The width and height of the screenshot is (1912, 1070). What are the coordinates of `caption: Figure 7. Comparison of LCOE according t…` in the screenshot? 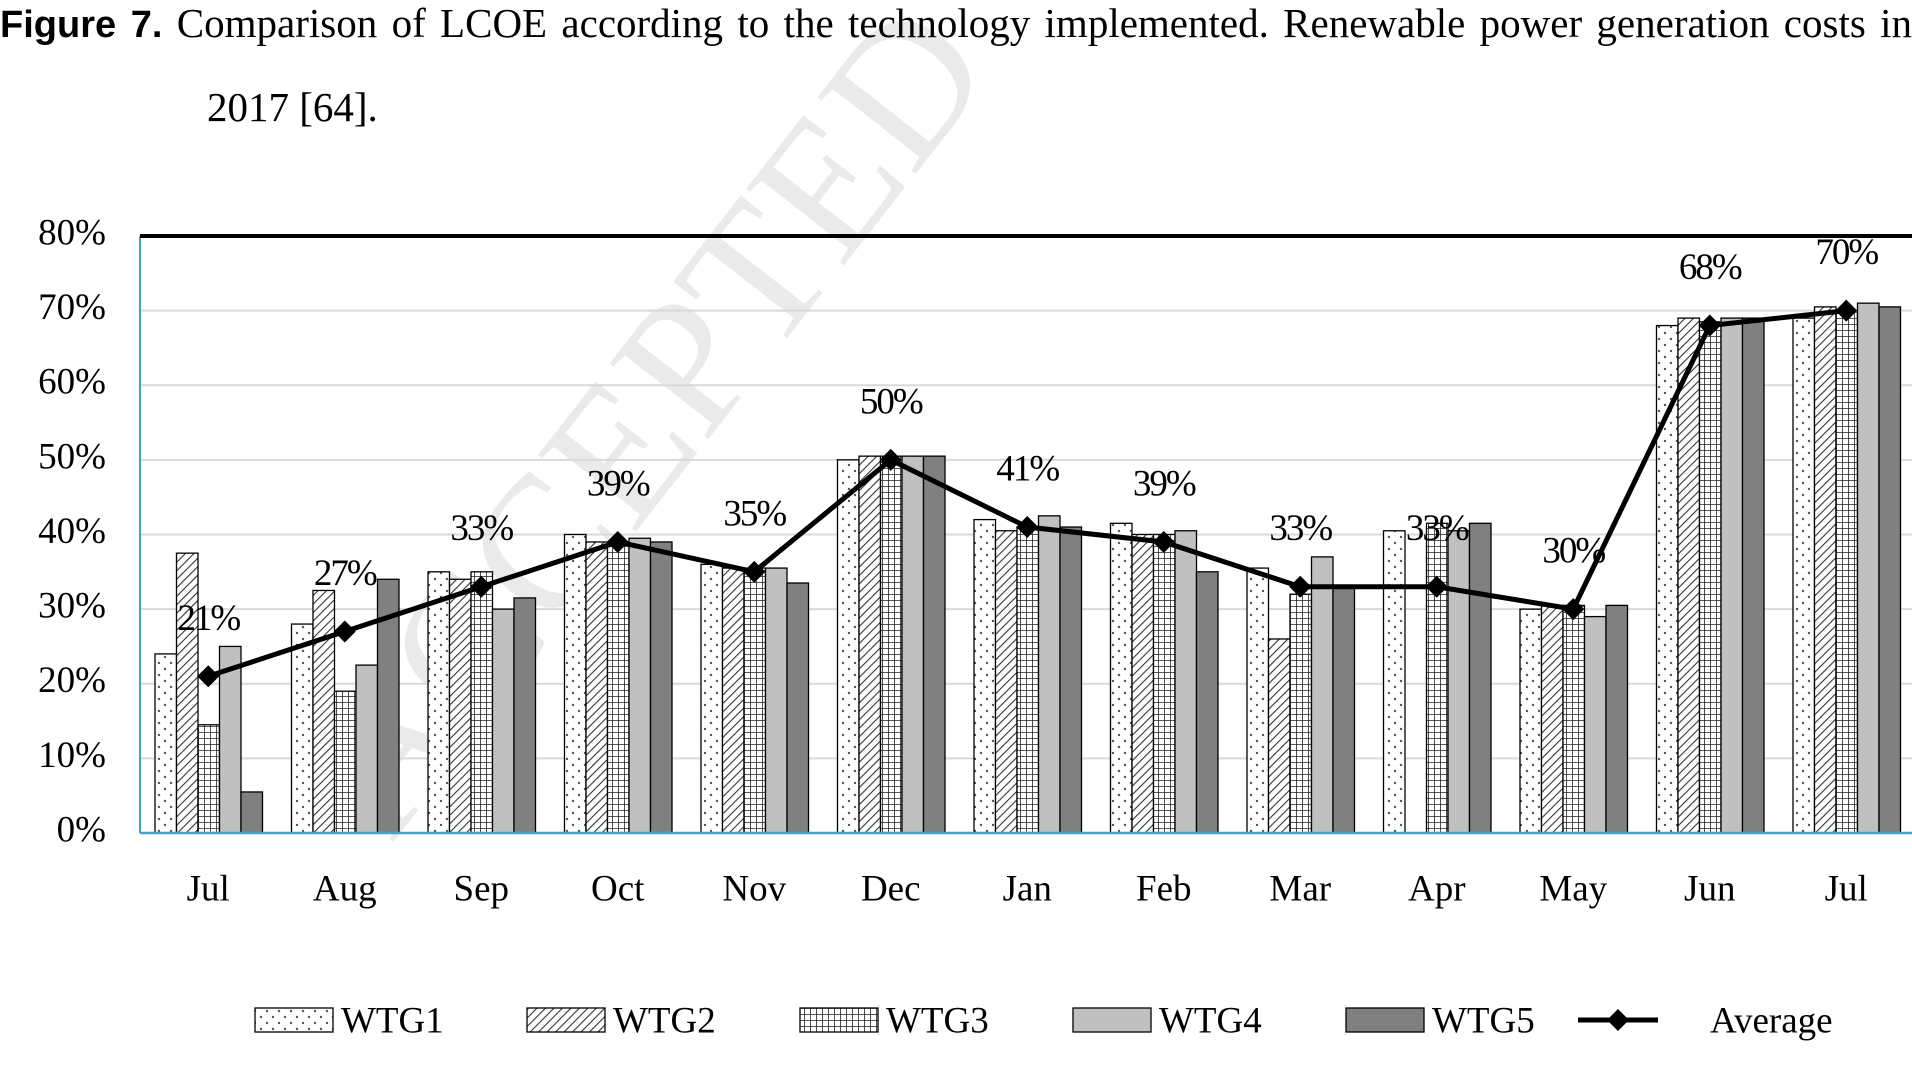 It's located at (956, 74).